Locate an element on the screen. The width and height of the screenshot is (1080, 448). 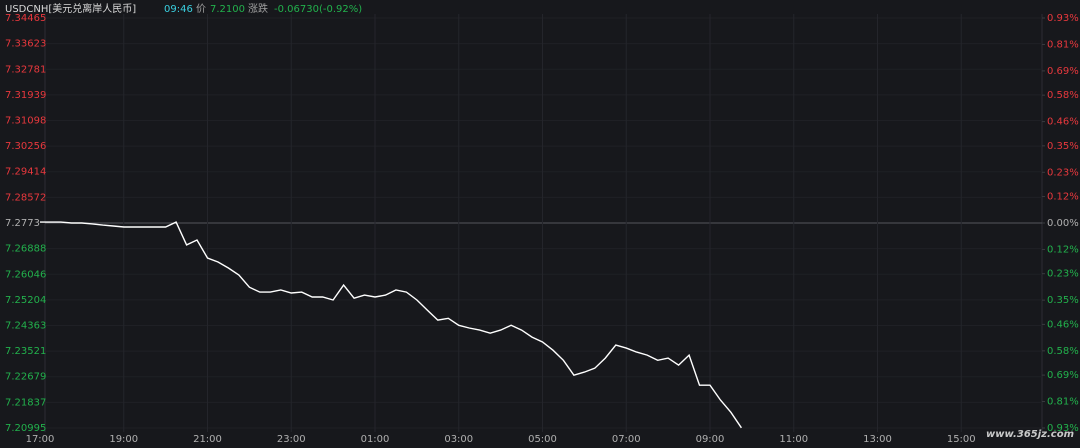
y-tick-label: 7.30256 is located at coordinates (25, 146).